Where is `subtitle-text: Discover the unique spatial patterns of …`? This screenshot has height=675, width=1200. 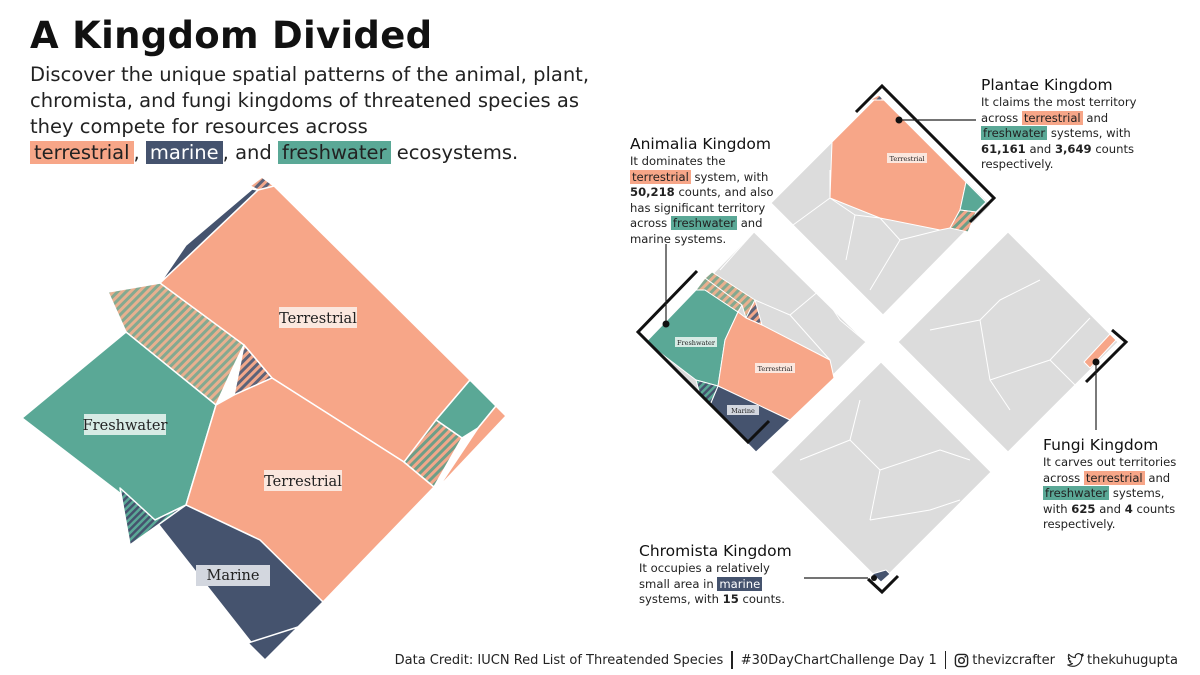
subtitle-text: Discover the unique spatial patterns of … is located at coordinates (310, 100).